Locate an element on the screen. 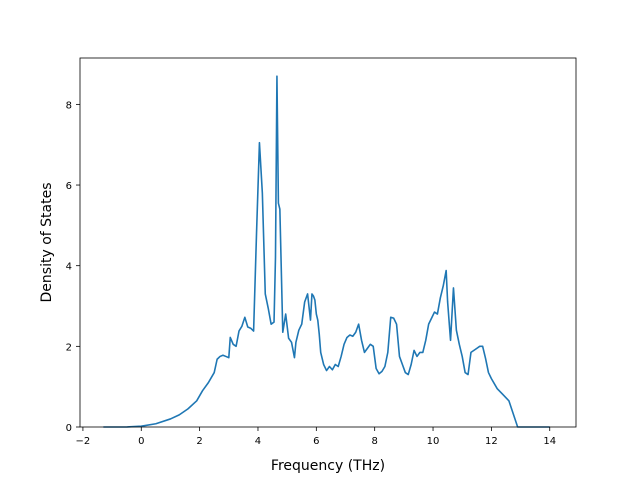 This screenshot has width=640, height=480. x-tick-label: 2 is located at coordinates (199, 441).